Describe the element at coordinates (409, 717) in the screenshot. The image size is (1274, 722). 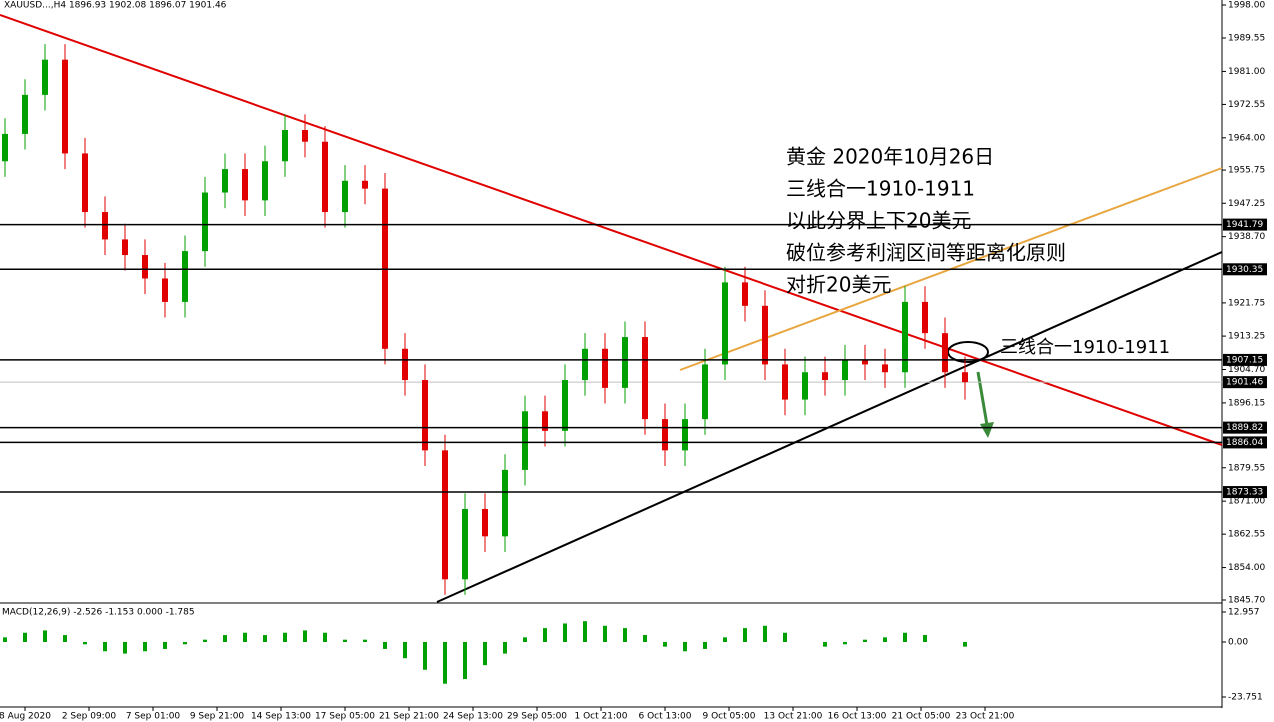
I see `x-tick-label: 21 Sep 21:00` at that location.